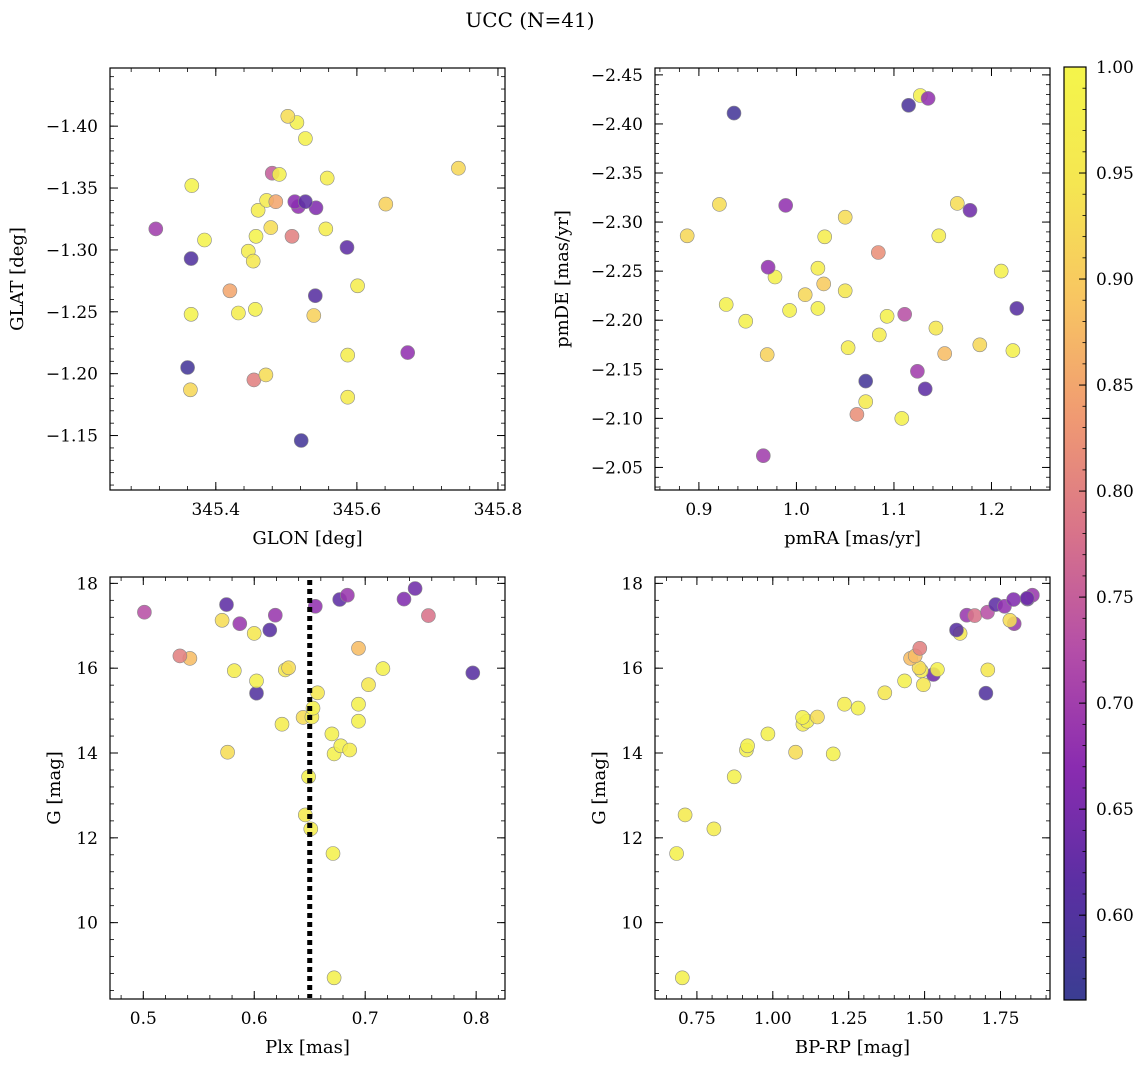 The image size is (1148, 1067). I want to click on x-axis-label: pmRA [mas/yr], so click(852, 538).